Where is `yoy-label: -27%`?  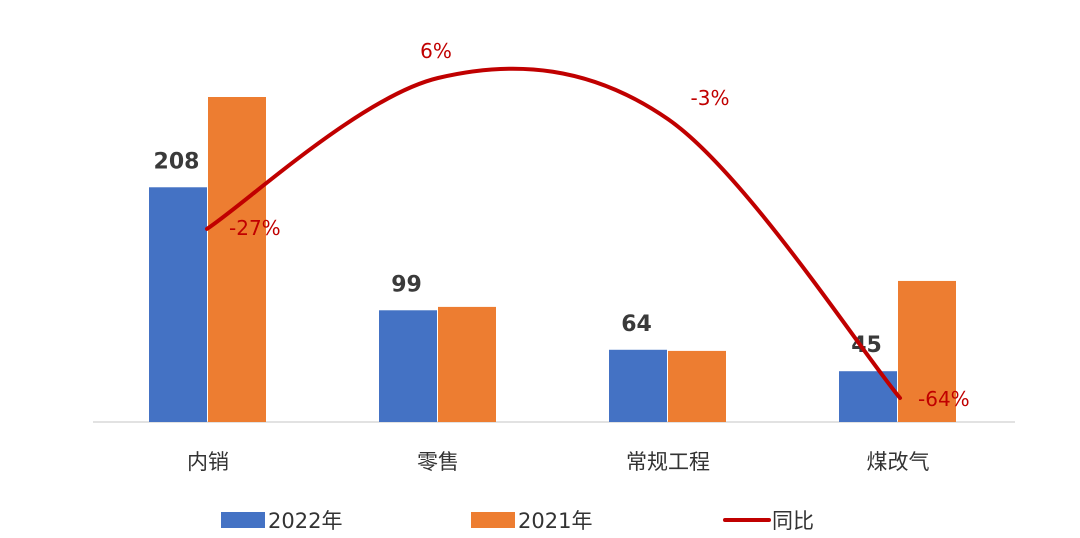
yoy-label: -27% is located at coordinates (255, 228).